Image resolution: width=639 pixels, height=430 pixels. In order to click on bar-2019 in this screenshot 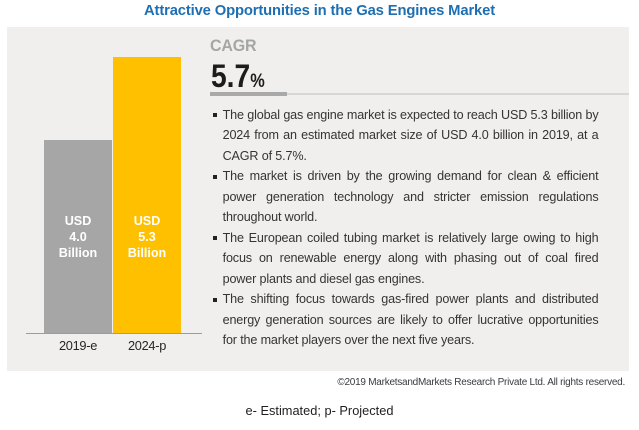, I will do `click(78, 237)`.